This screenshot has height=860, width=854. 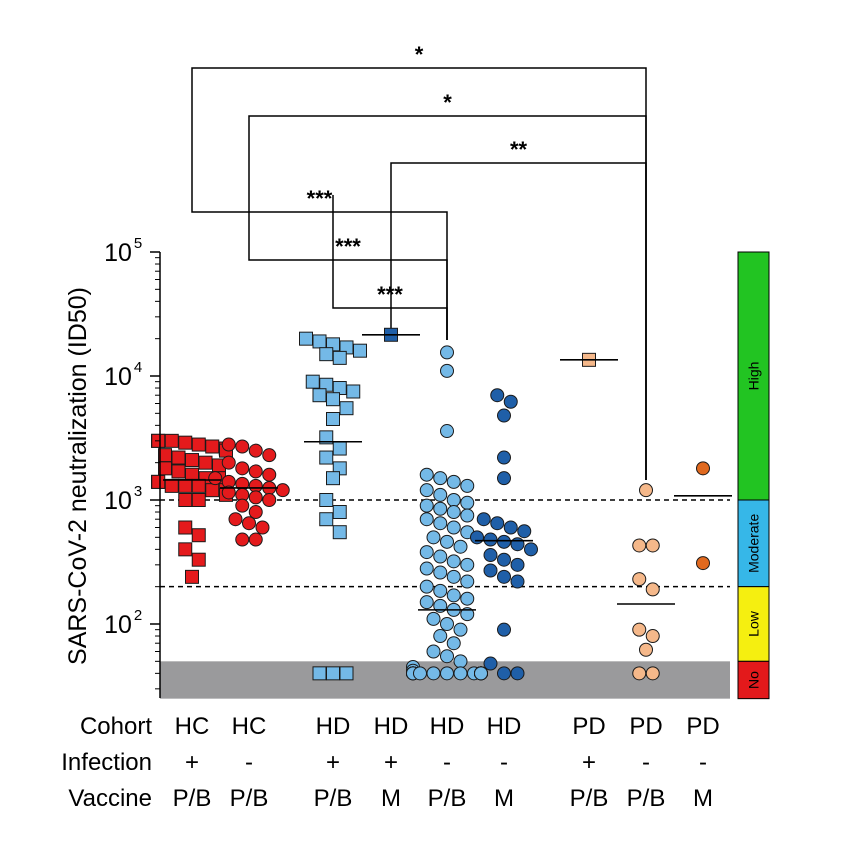 I want to click on significance-label: **, so click(x=519, y=149).